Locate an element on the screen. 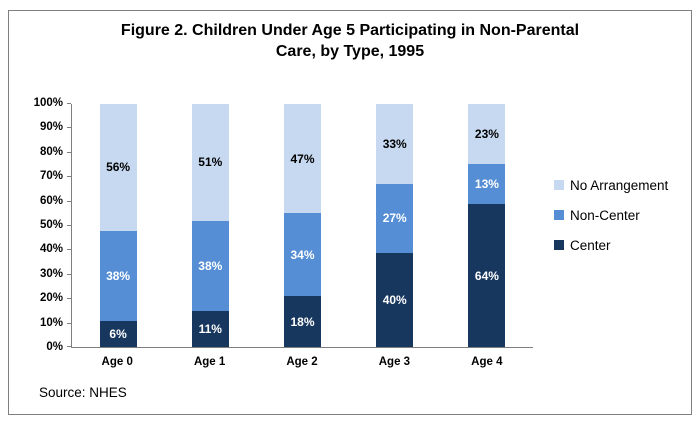 The height and width of the screenshot is (424, 697). y-axis-tick-label: 40% is located at coordinates (51, 249).